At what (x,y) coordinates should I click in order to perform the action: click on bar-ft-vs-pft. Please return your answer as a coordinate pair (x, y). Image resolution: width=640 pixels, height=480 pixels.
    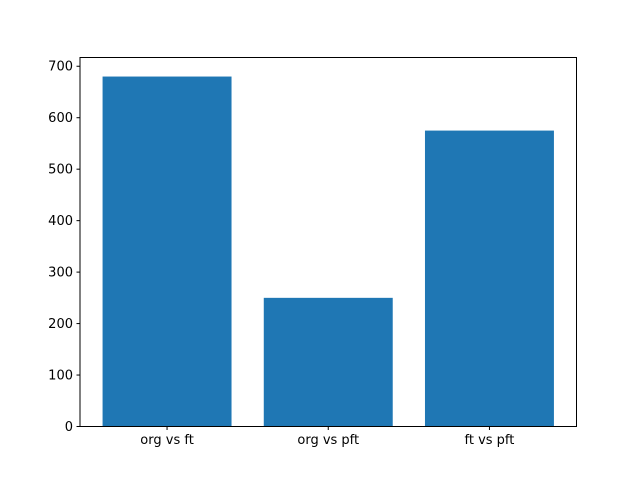
    Looking at the image, I should click on (489, 278).